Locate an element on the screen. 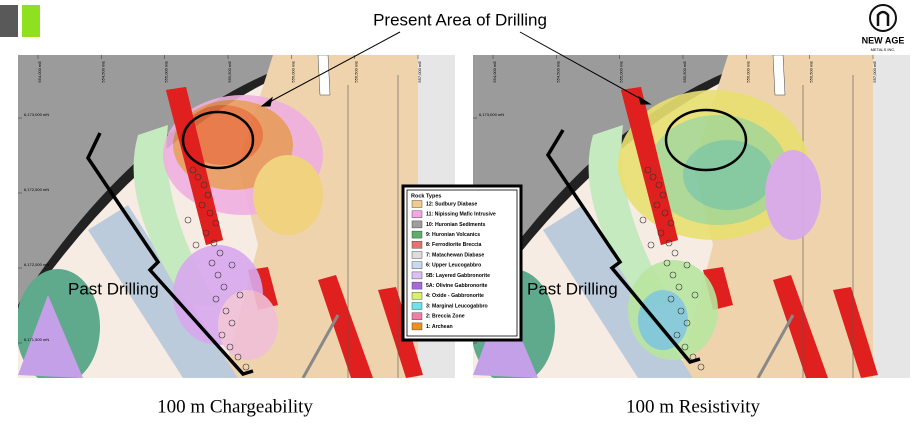  legend-label: 9: Huronian Volcanics is located at coordinates (453, 235).